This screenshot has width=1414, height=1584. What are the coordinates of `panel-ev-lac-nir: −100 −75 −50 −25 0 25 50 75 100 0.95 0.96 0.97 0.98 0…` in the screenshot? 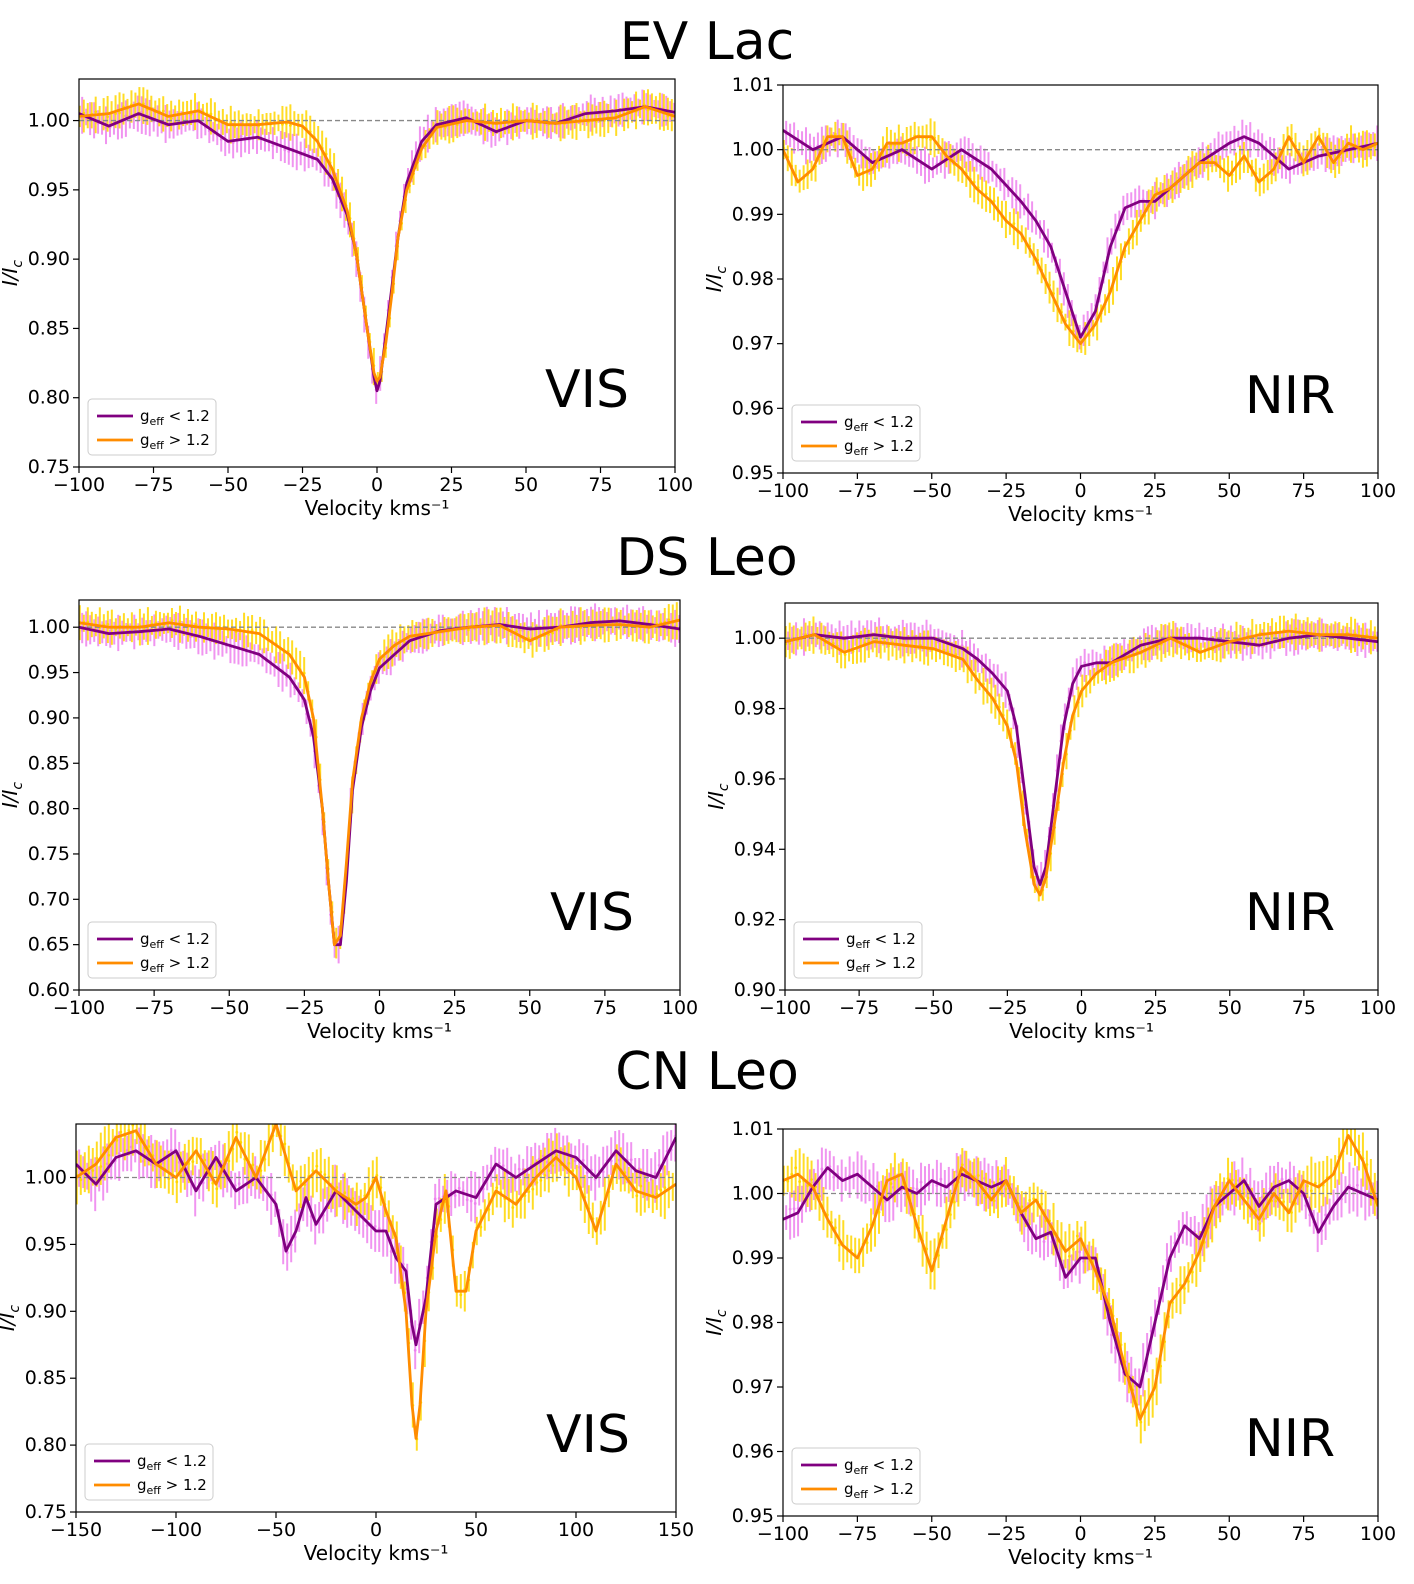 It's located at (1049, 300).